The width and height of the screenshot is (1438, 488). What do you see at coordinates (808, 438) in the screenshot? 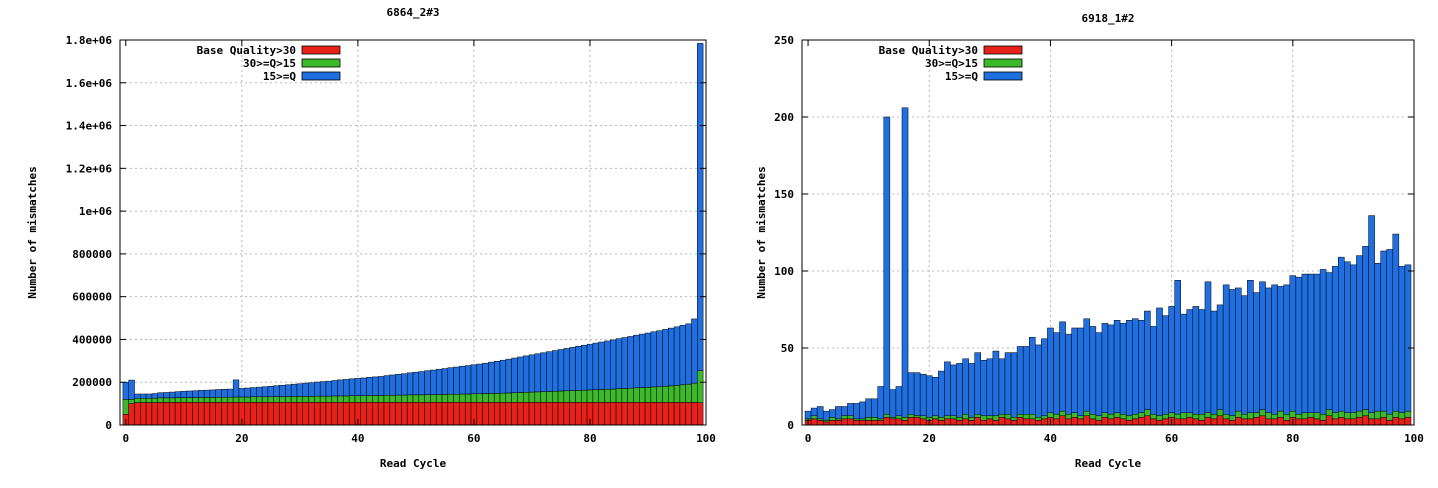
I see `x-tick-label: 0` at bounding box center [808, 438].